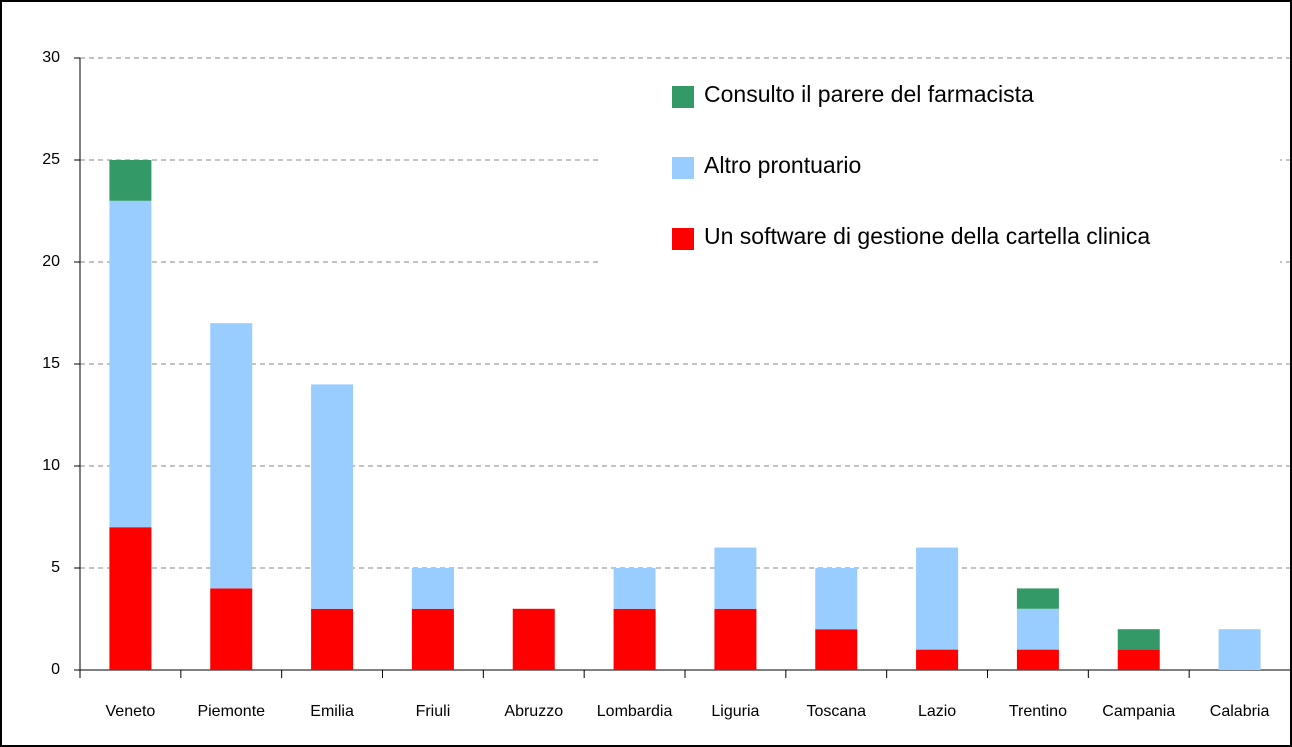  Describe the element at coordinates (131, 711) in the screenshot. I see `x-tick-label: Veneto` at that location.